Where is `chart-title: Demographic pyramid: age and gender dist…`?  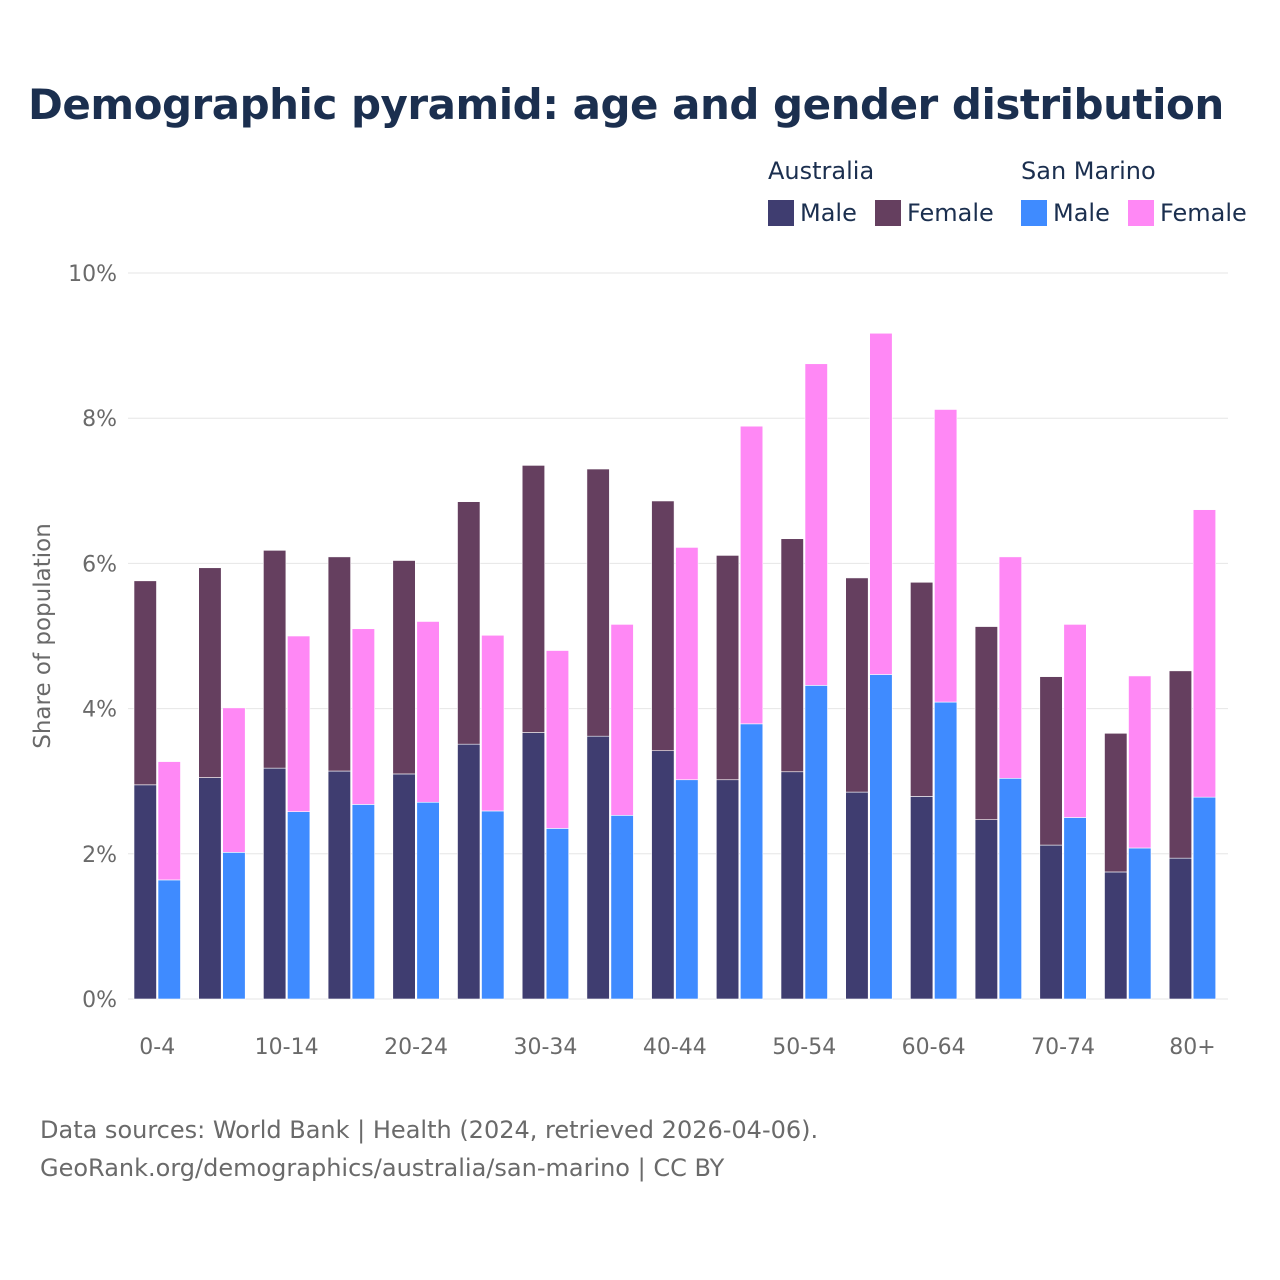 chart-title: Demographic pyramid: age and gender dist… is located at coordinates (626, 104).